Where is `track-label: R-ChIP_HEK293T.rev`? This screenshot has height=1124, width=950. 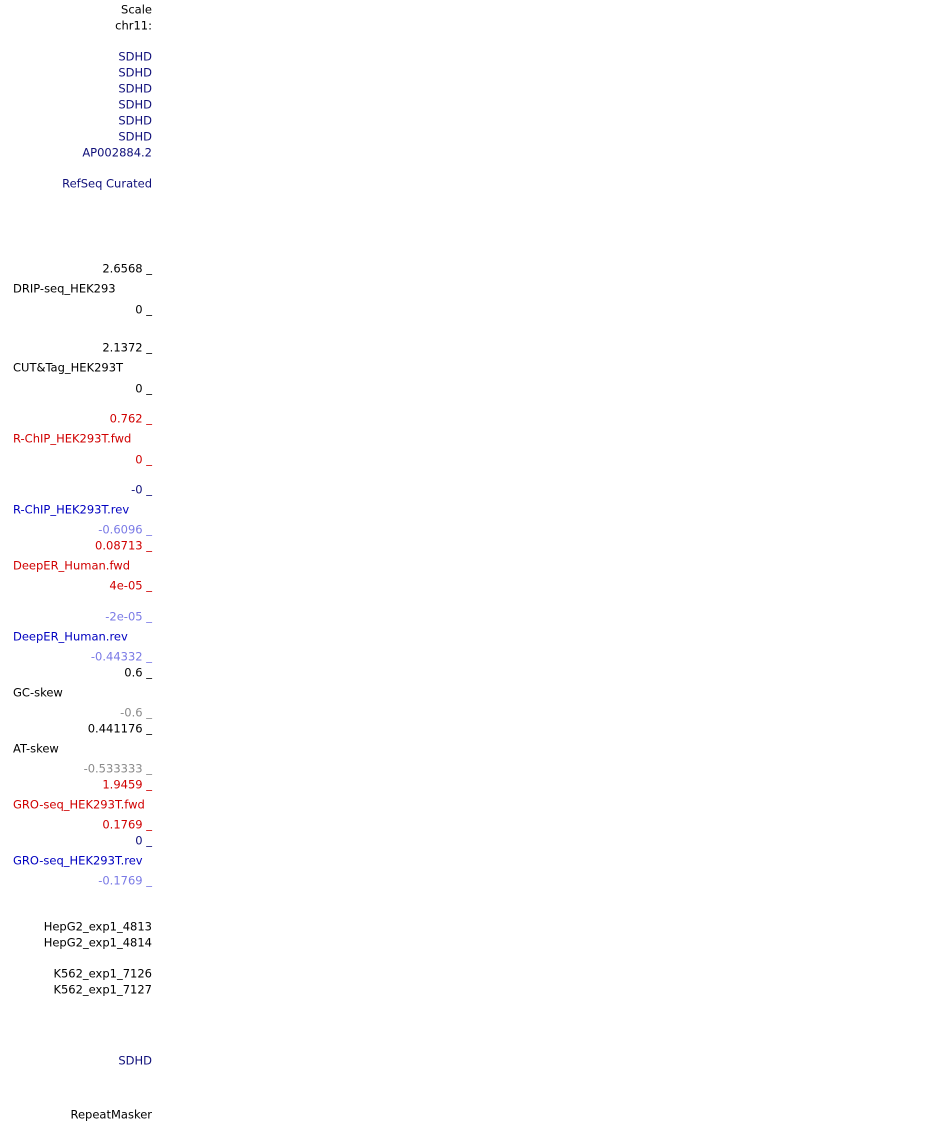 track-label: R-ChIP_HEK293T.rev is located at coordinates (71, 510).